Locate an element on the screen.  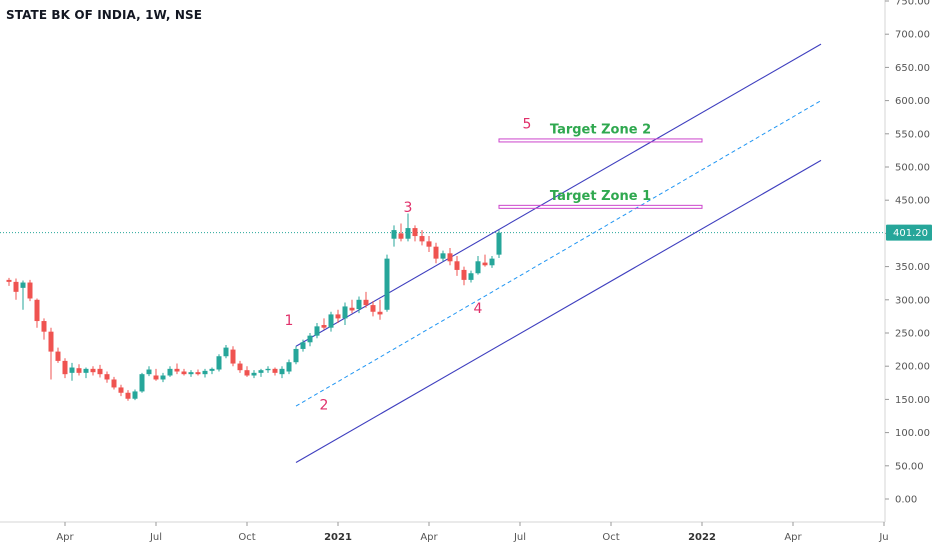
y-tick-label: 200.00 is located at coordinates (912, 367).